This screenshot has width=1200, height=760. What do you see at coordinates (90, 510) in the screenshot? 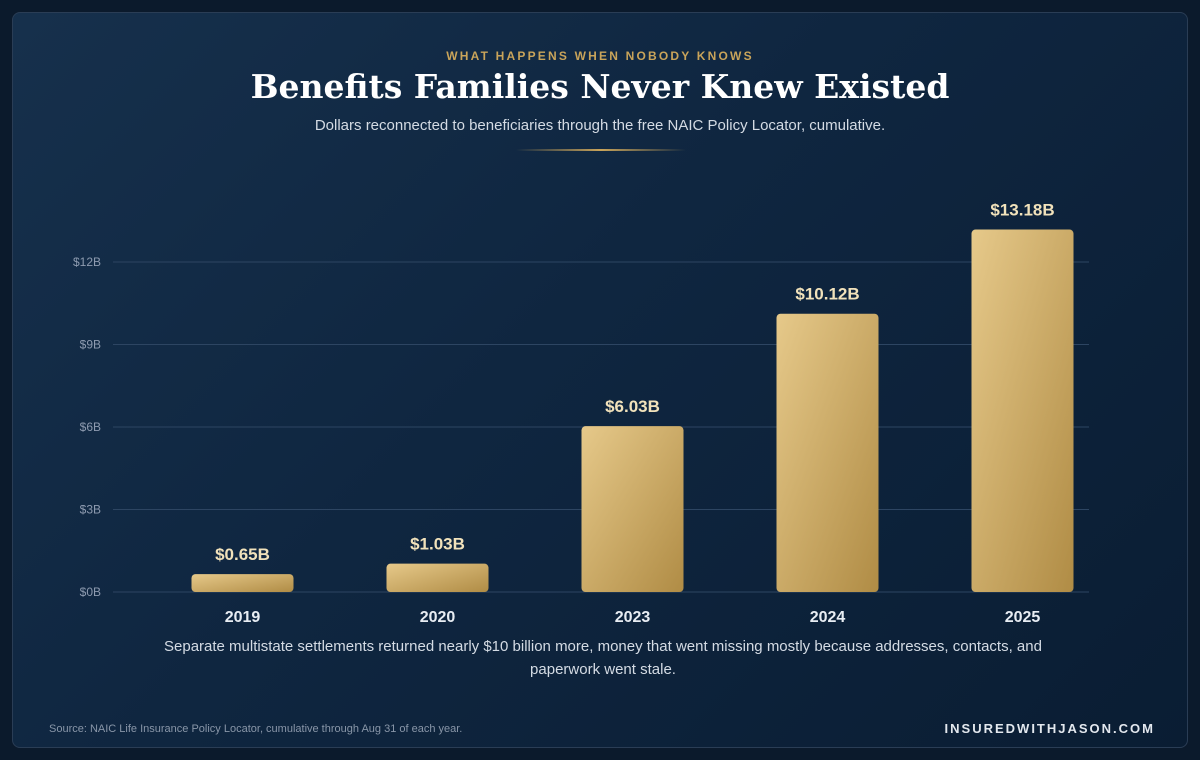
I see `y-tick-label: $3B` at bounding box center [90, 510].